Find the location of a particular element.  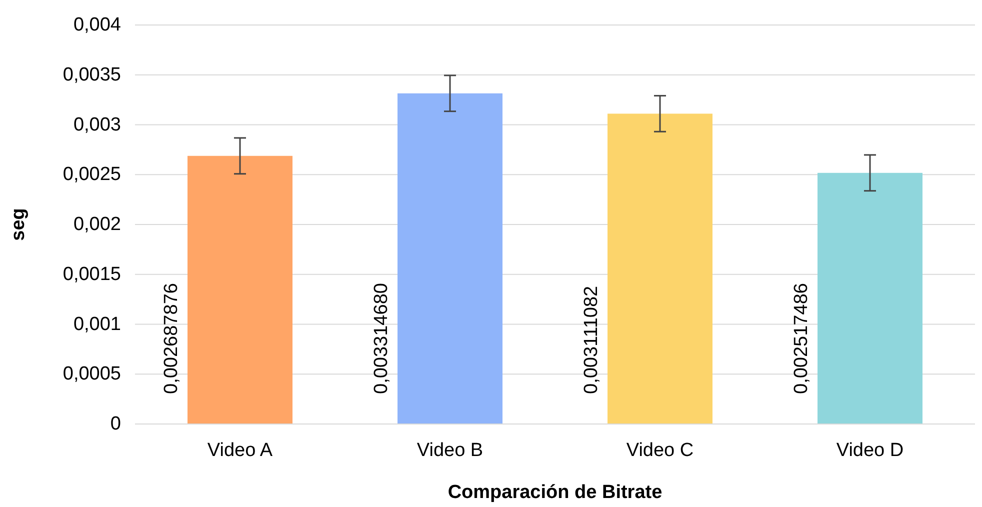

y-tick-label: 0,0025 is located at coordinates (91, 175).